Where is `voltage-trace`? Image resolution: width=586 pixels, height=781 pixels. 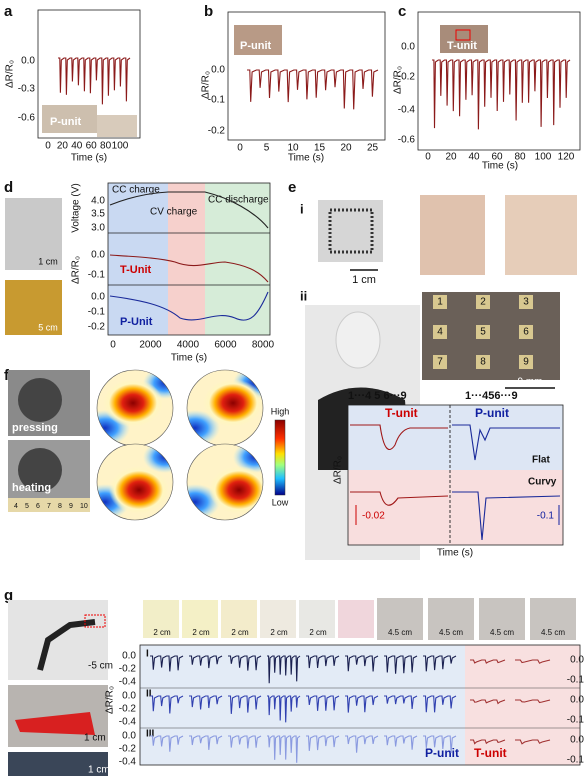 voltage-trace is located at coordinates (189, 210).